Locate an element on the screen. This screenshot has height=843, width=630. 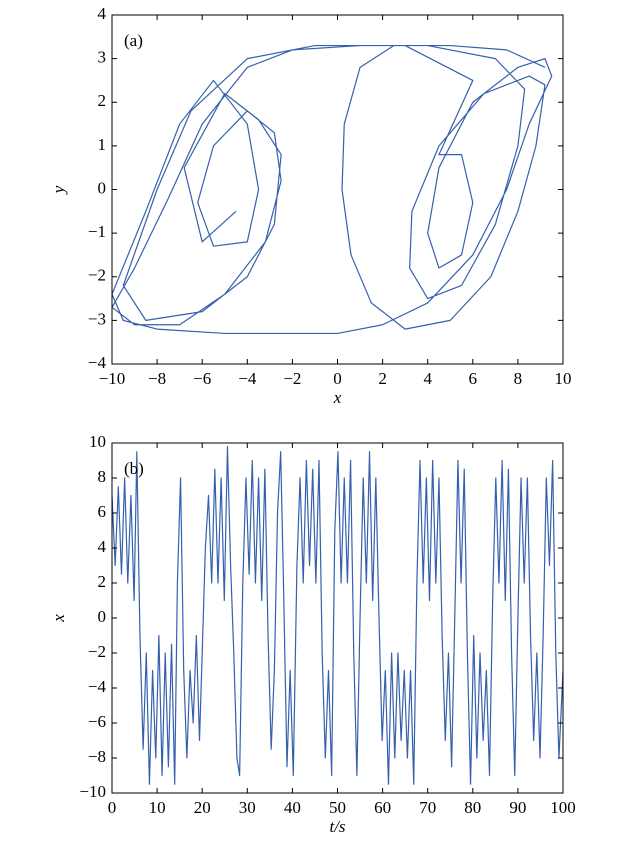
x-tick-label: −4 is located at coordinates (247, 378).